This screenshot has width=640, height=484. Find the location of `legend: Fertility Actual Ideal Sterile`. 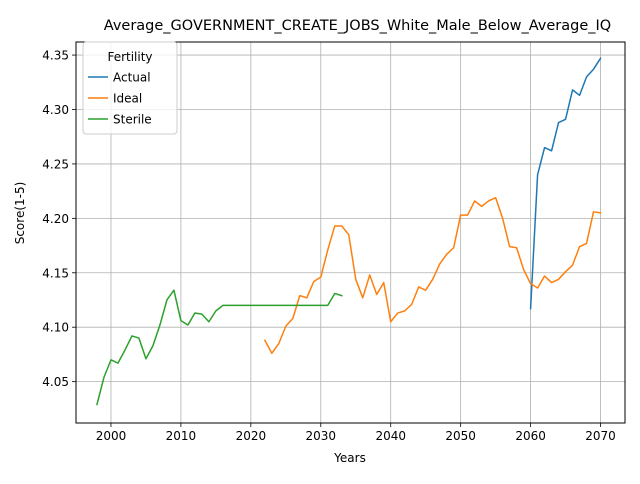

legend: Fertility Actual Ideal Sterile is located at coordinates (130, 88).